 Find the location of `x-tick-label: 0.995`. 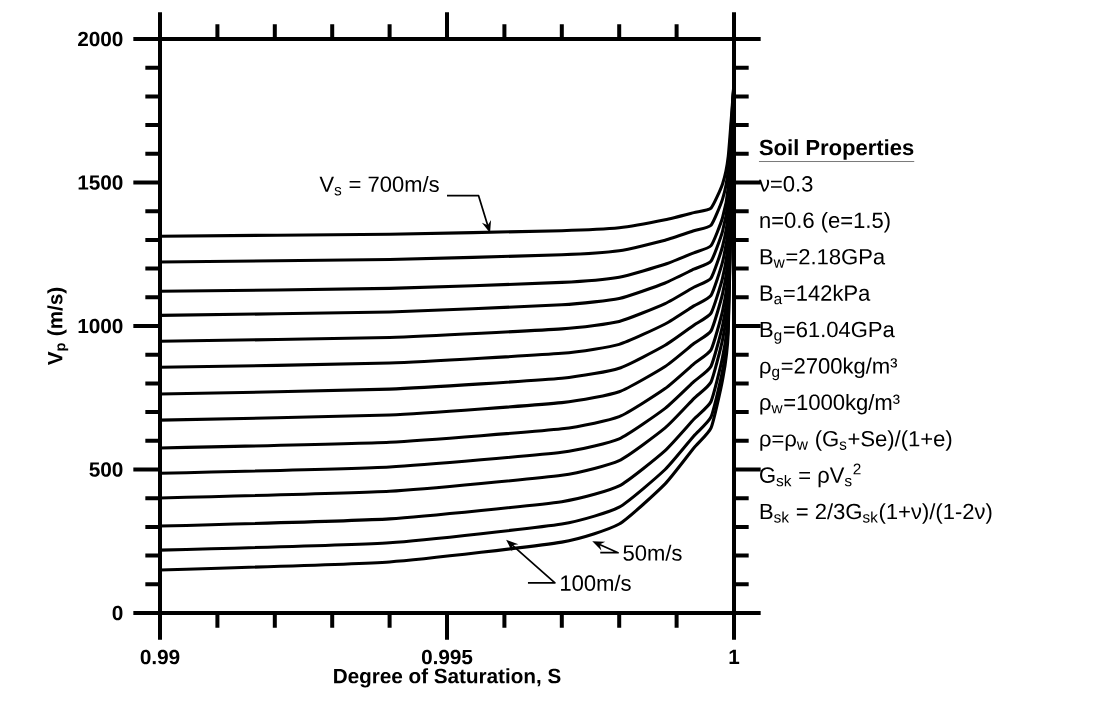

x-tick-label: 0.995 is located at coordinates (447, 657).